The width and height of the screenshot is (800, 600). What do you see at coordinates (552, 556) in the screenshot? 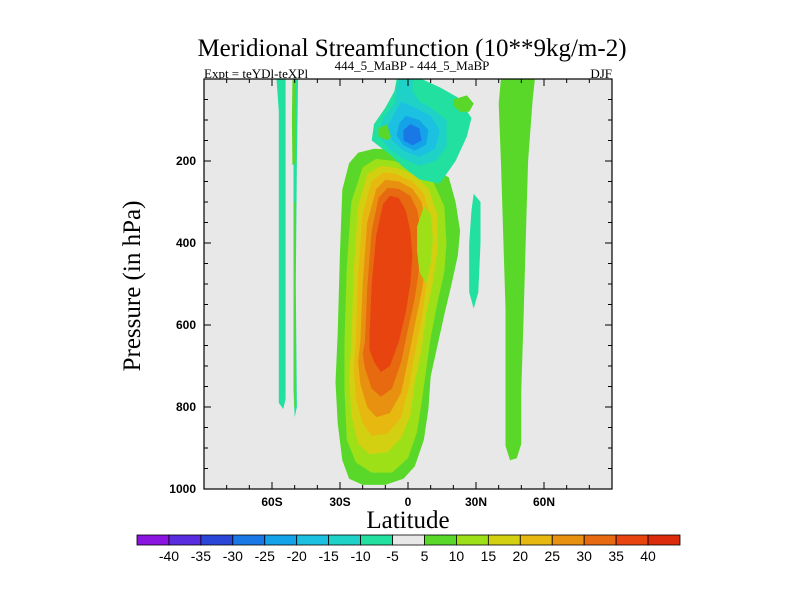
I see `colorbar-label: 25` at bounding box center [552, 556].